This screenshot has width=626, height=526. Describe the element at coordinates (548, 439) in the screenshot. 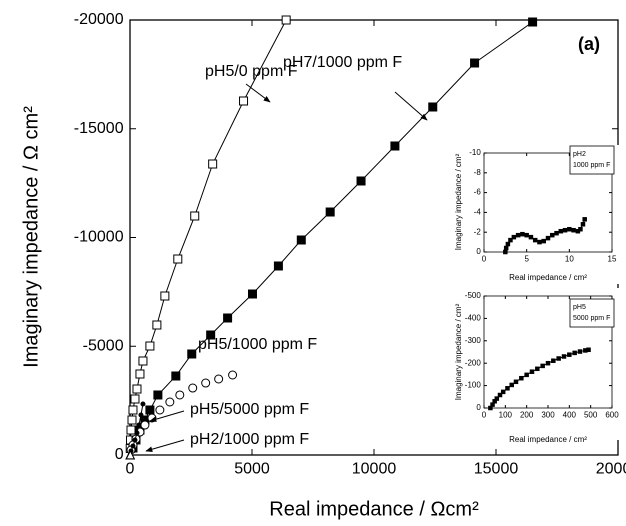

I see `x-axis-label: Real impedance / cm²` at that location.